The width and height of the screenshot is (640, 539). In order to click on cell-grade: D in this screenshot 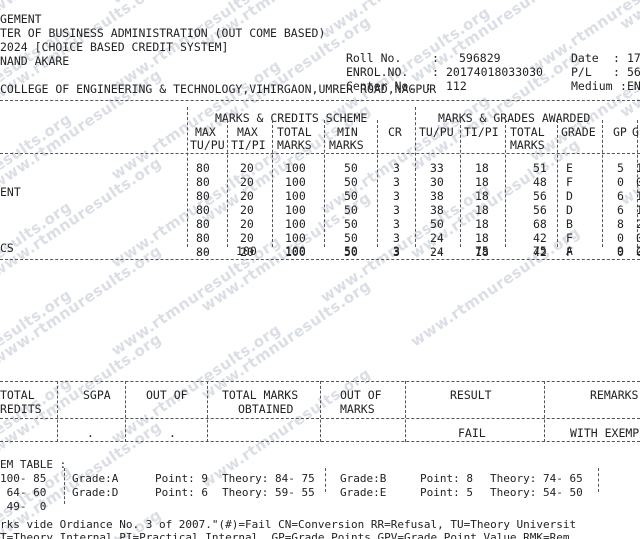, I will do `click(569, 196)`.